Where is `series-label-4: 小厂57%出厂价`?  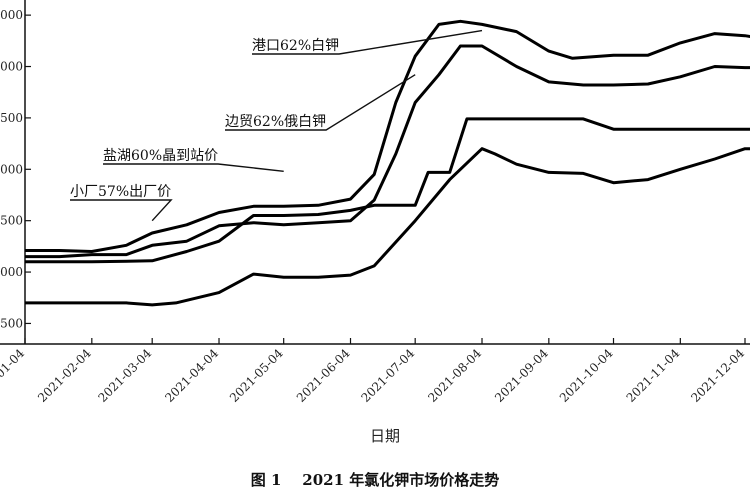
series-label-4: 小厂57%出厂价 is located at coordinates (120, 192).